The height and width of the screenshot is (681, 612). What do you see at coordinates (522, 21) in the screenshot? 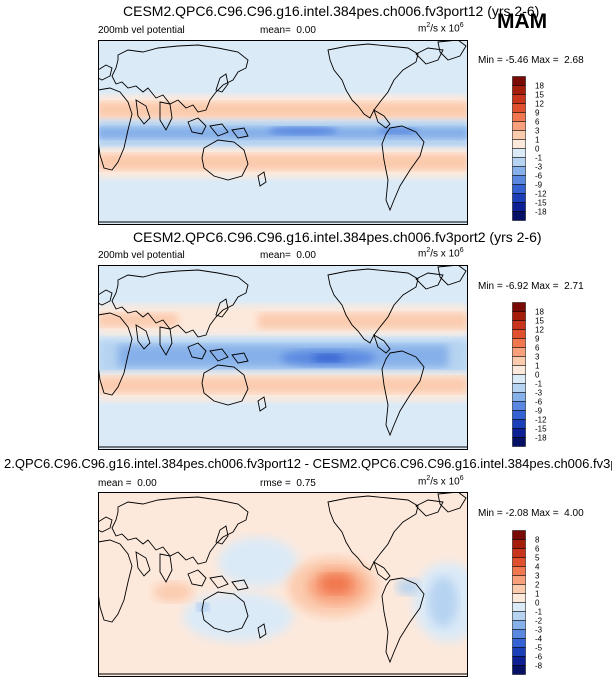
I see `season-label: MAM` at bounding box center [522, 21].